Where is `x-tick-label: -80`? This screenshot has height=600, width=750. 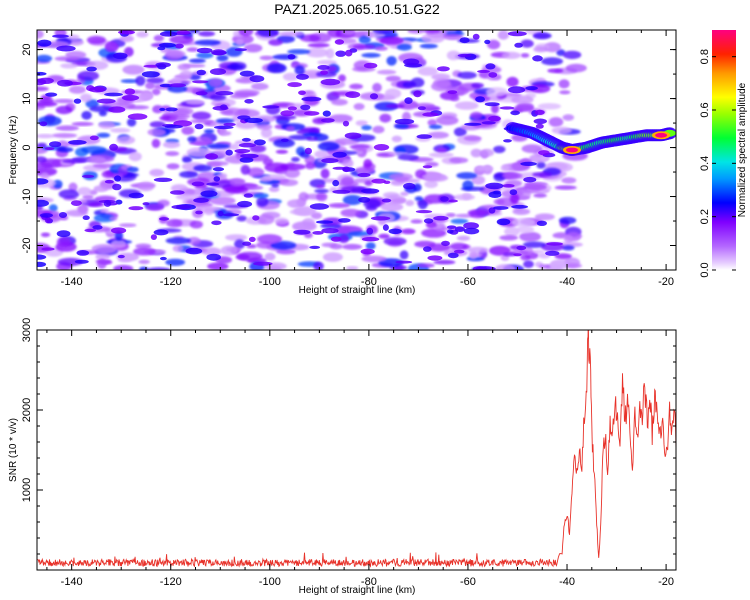 x-tick-label: -80 is located at coordinates (369, 582).